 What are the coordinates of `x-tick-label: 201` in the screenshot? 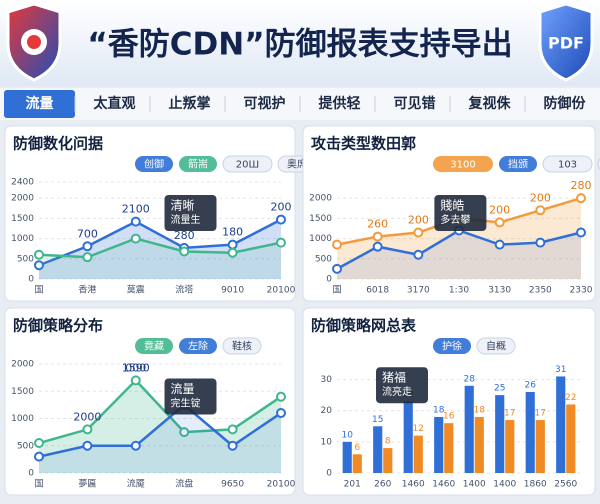 It's located at (352, 485).